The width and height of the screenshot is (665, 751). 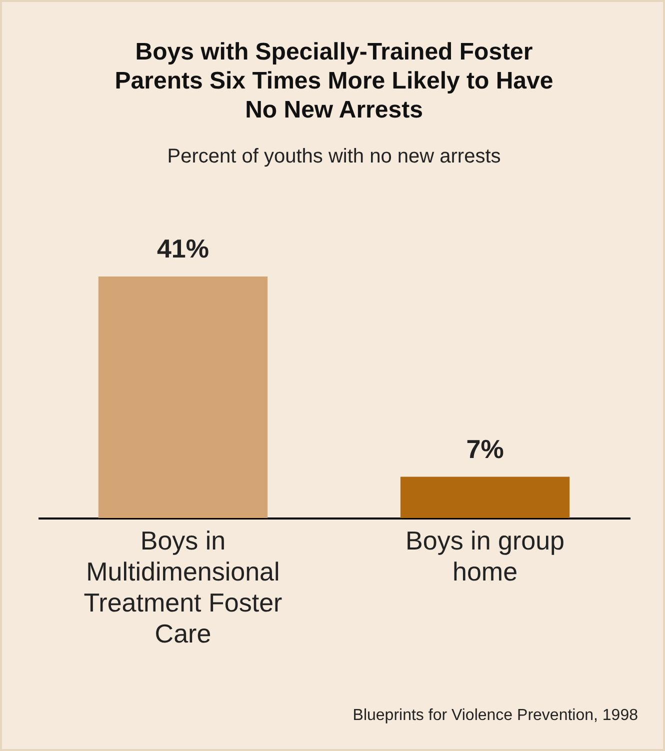 I want to click on data-label: 7%, so click(x=485, y=449).